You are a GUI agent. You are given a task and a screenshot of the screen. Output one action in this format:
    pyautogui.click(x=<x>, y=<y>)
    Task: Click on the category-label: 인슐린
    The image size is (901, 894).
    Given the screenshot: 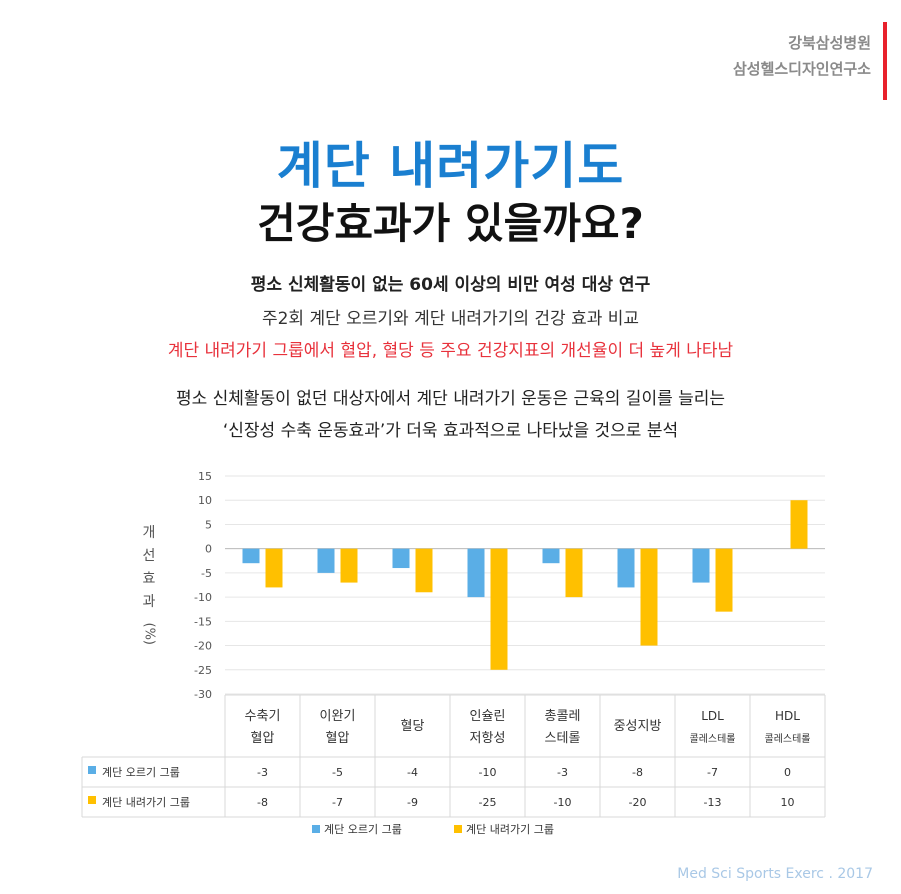 What is the action you would take?
    pyautogui.click(x=488, y=716)
    